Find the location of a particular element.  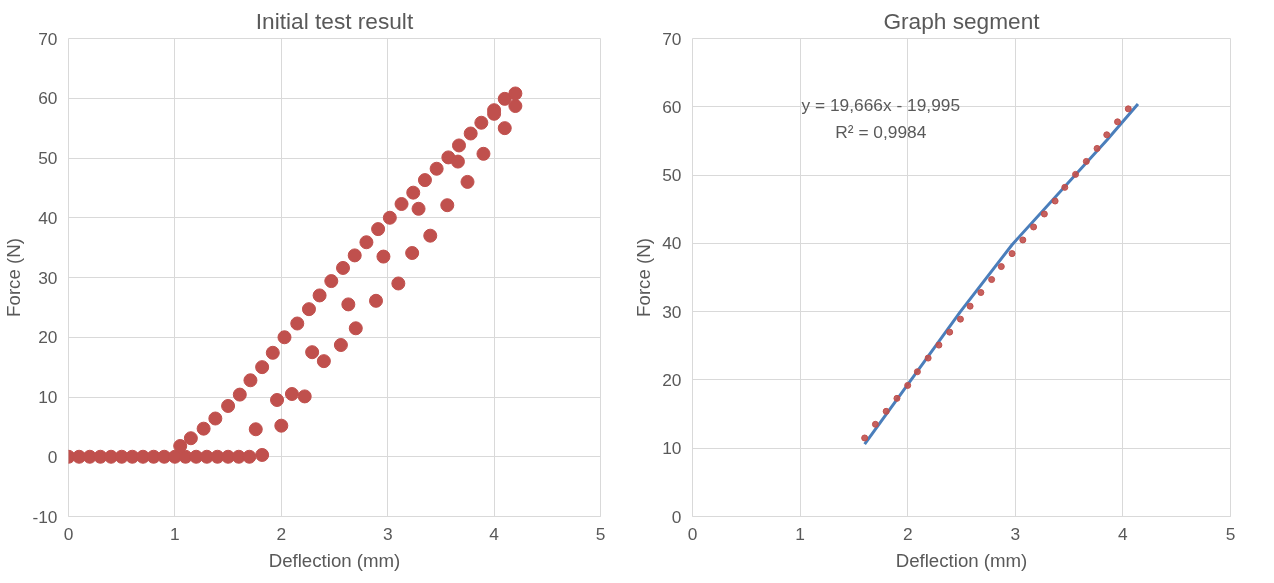

annotation: R² = 0,9984 is located at coordinates (881, 132).